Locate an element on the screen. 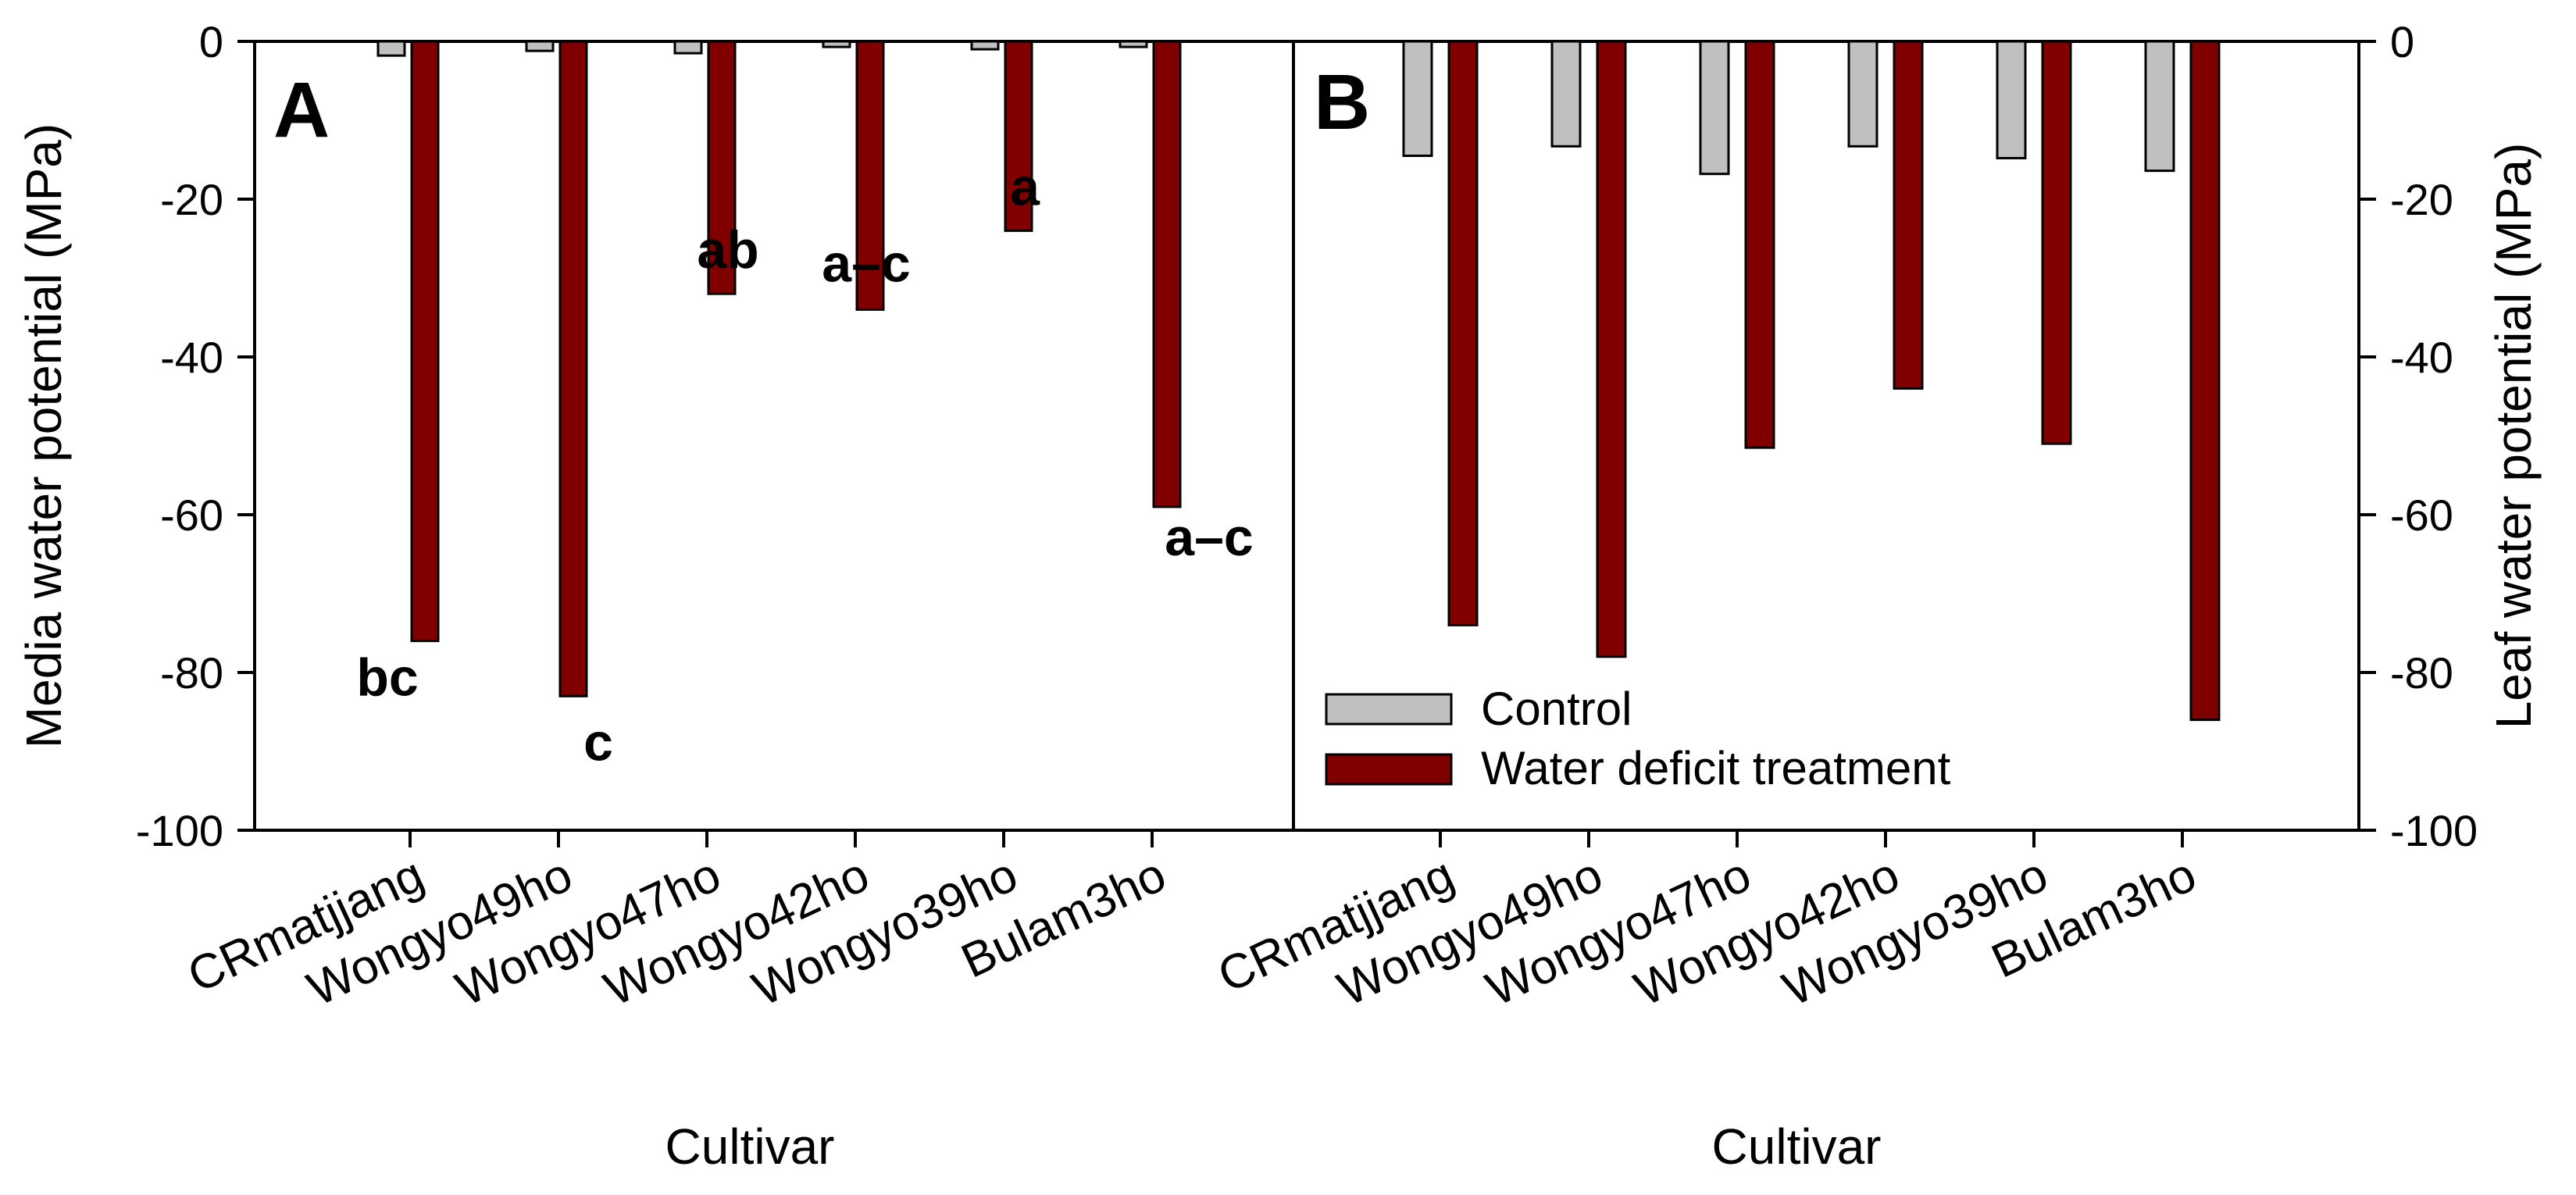 The width and height of the screenshot is (2576, 1195). legend-swatch-water-deficit is located at coordinates (1389, 769).